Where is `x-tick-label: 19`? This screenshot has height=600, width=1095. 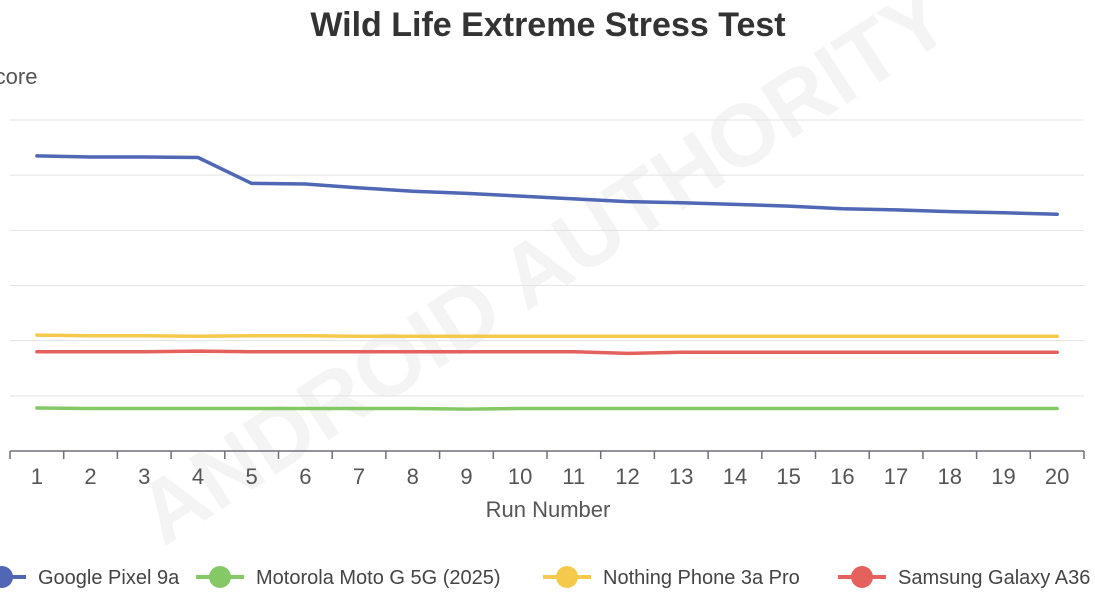 x-tick-label: 19 is located at coordinates (1003, 476).